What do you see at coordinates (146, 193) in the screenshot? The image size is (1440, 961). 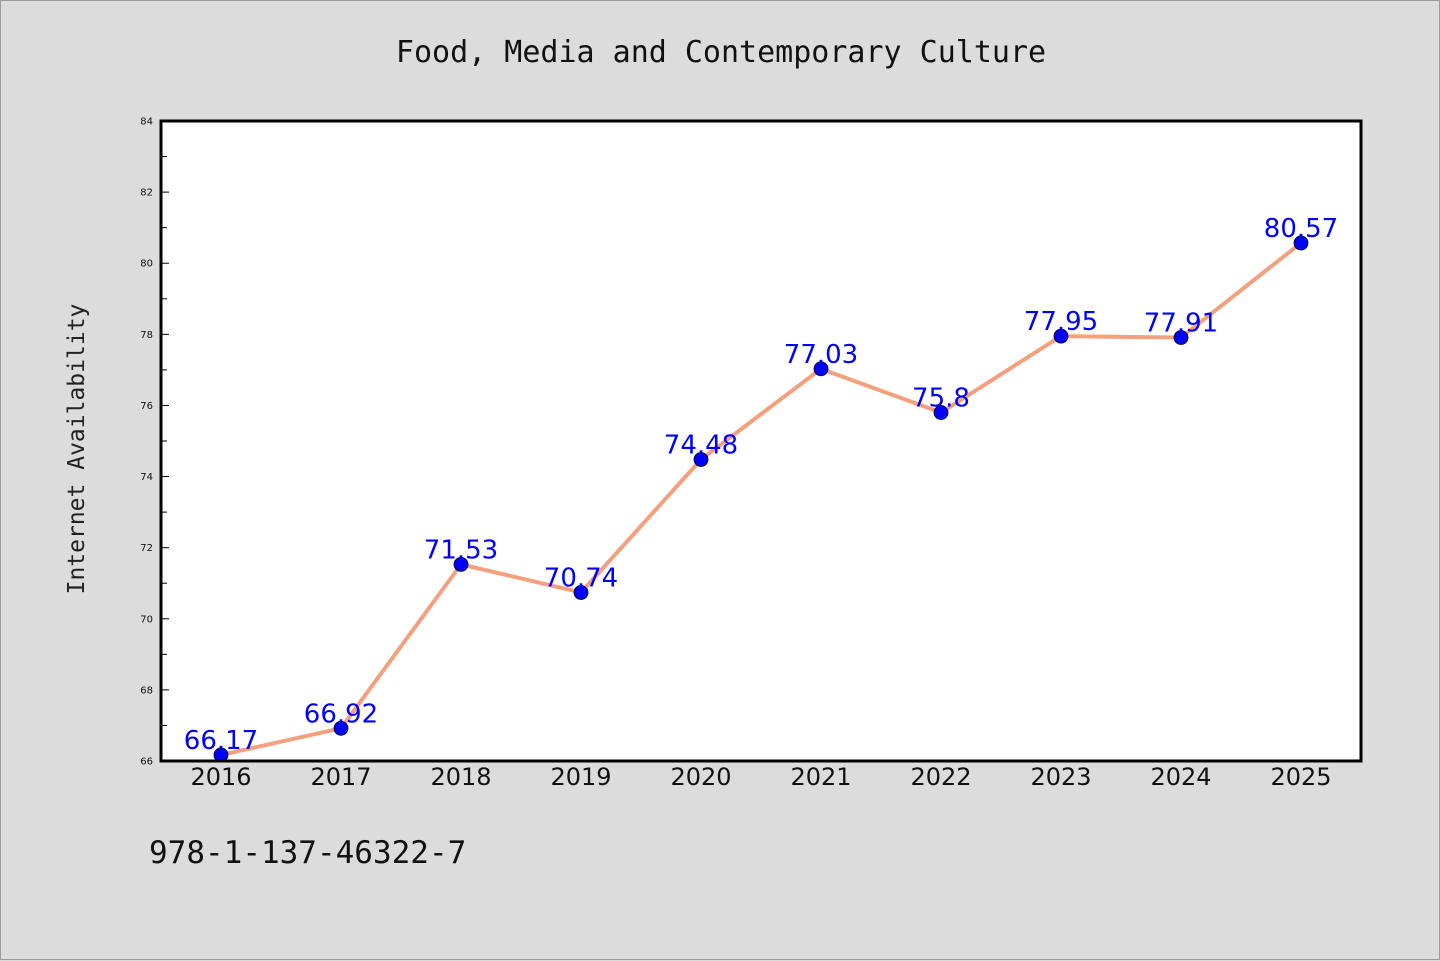 I see `y-tick-label: 82` at bounding box center [146, 193].